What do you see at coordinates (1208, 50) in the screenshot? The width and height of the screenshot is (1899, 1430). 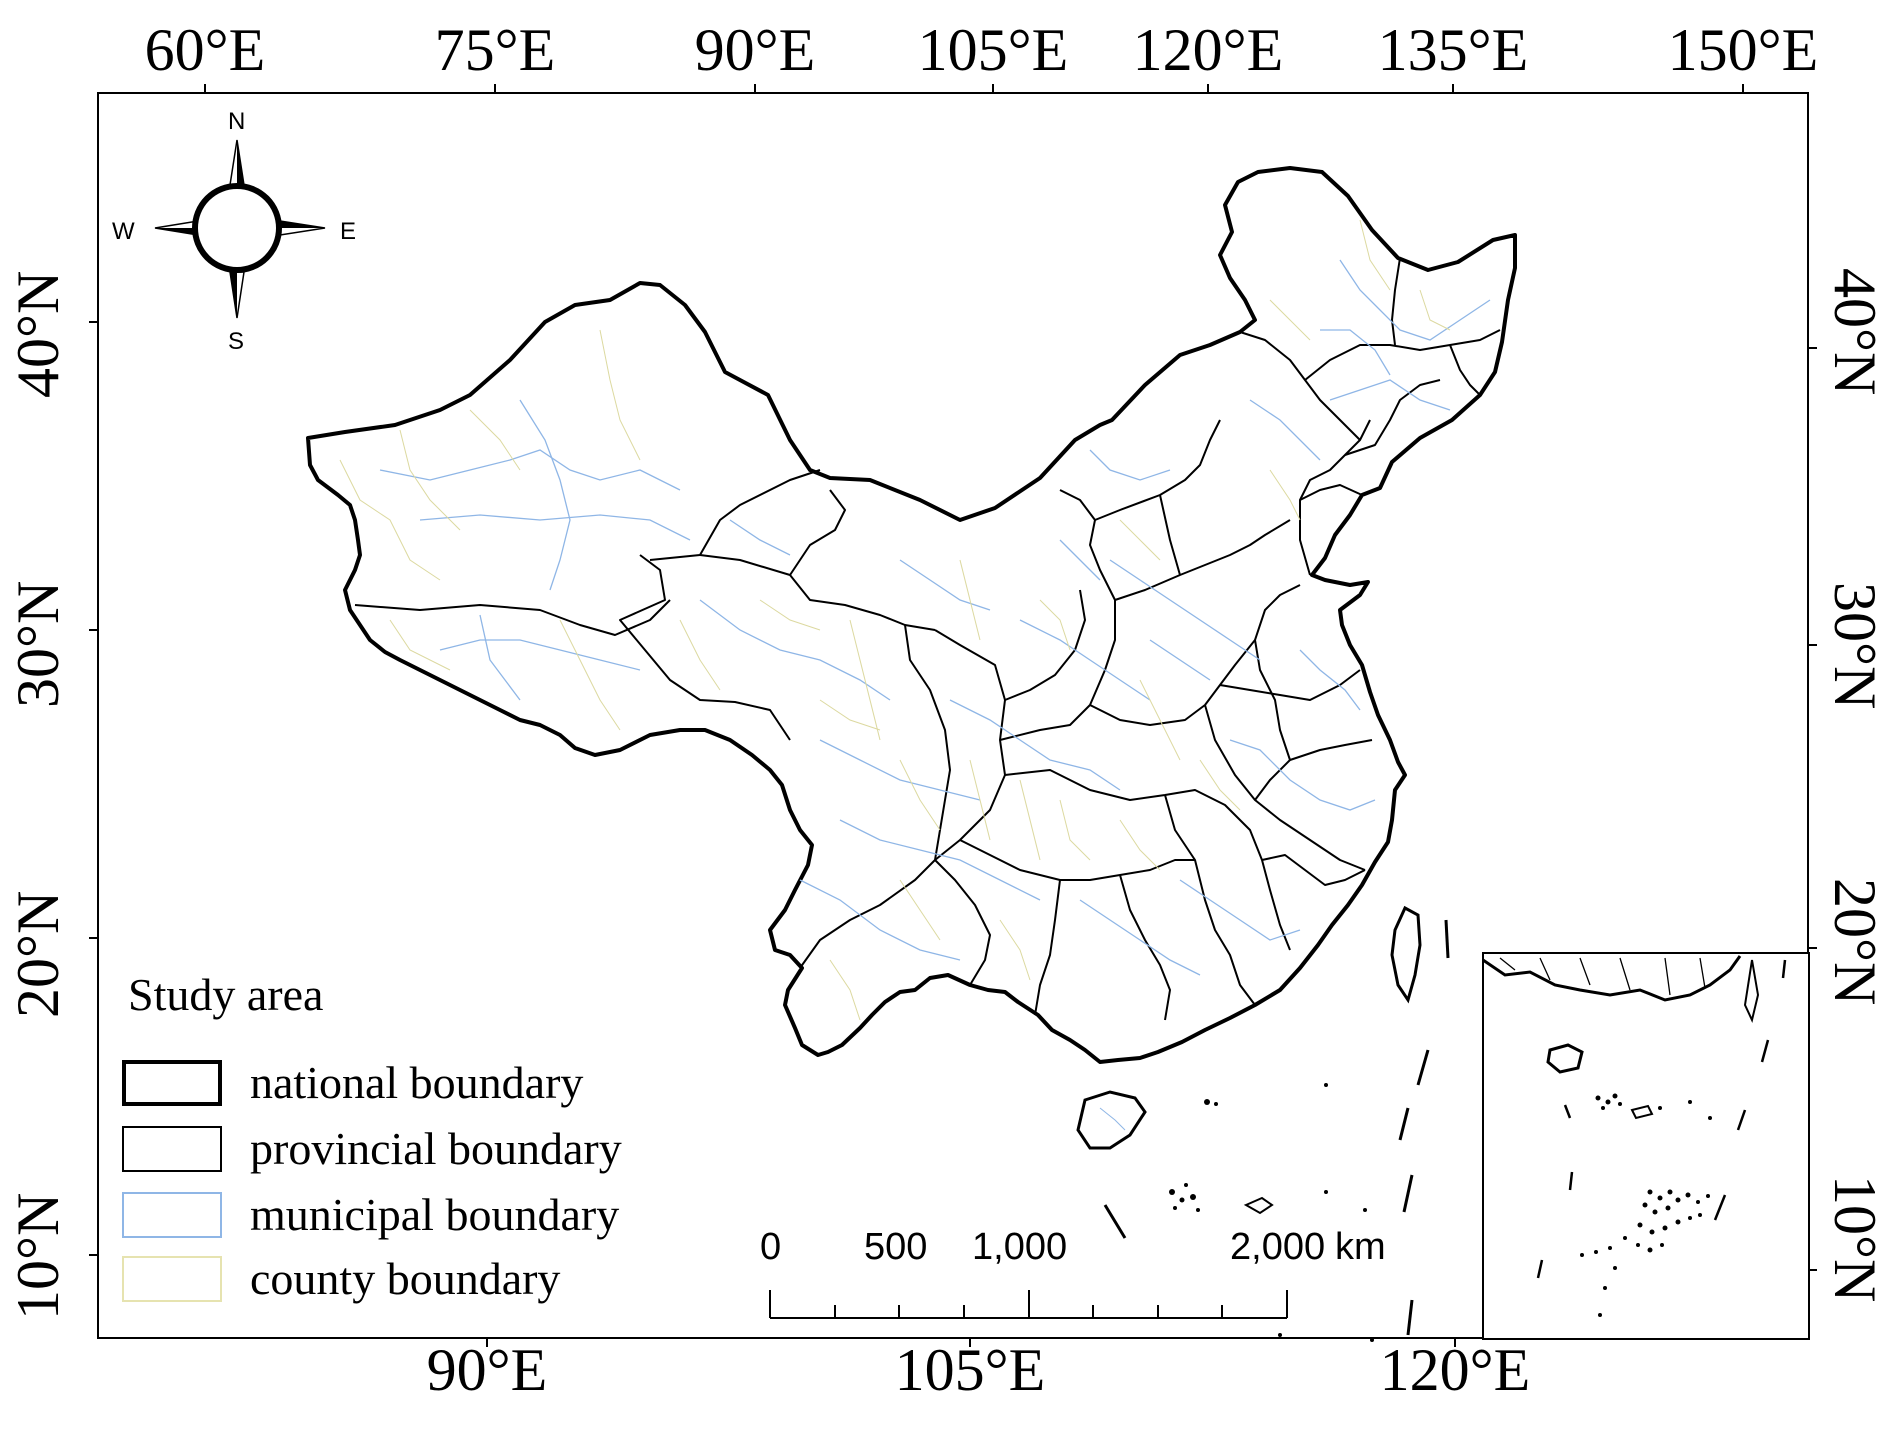 I see `lon-label-top: 120°E` at bounding box center [1208, 50].